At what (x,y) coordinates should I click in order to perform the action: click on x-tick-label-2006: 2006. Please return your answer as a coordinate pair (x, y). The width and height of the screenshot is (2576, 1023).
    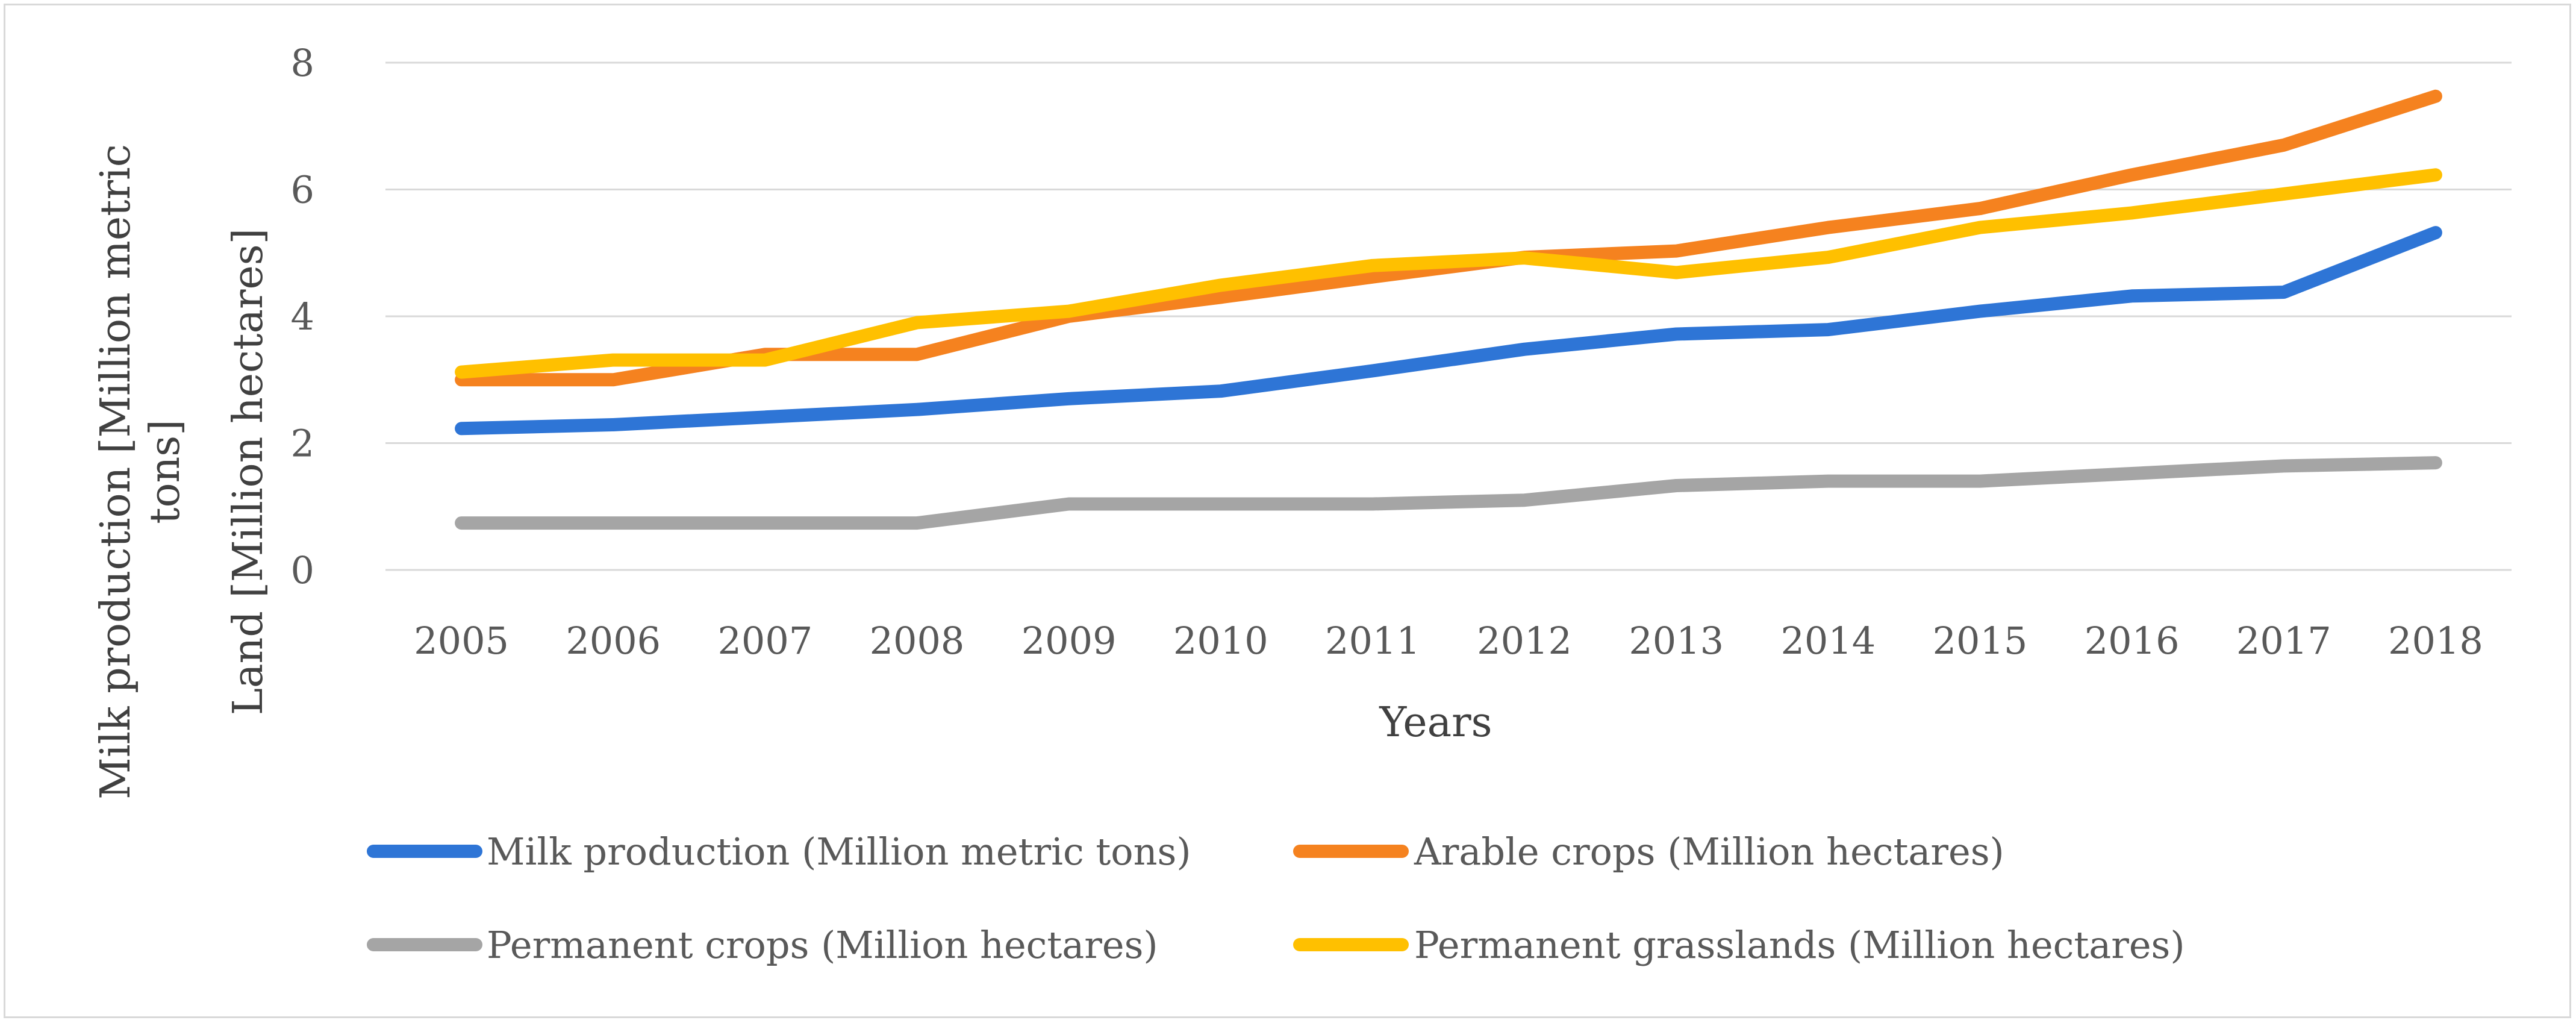
    Looking at the image, I should click on (613, 641).